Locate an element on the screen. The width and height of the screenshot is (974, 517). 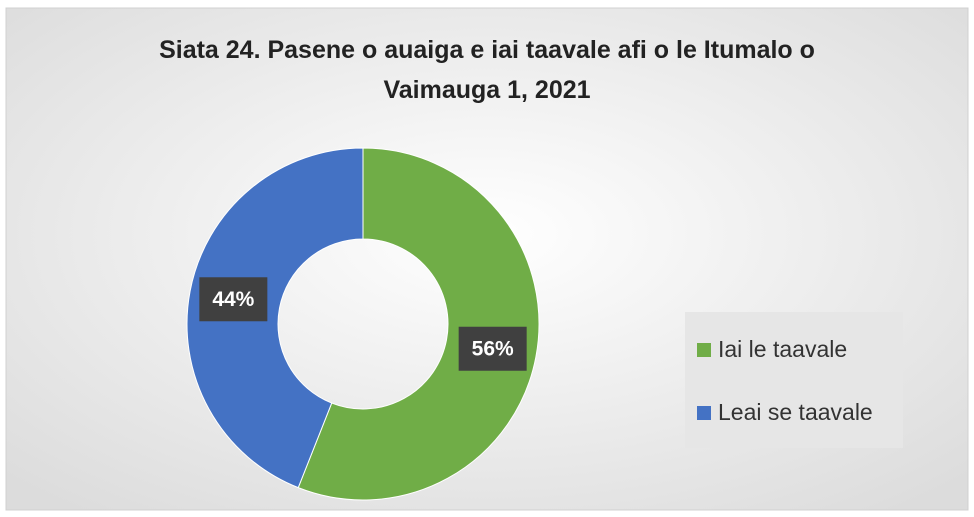
legend-box is located at coordinates (794, 380).